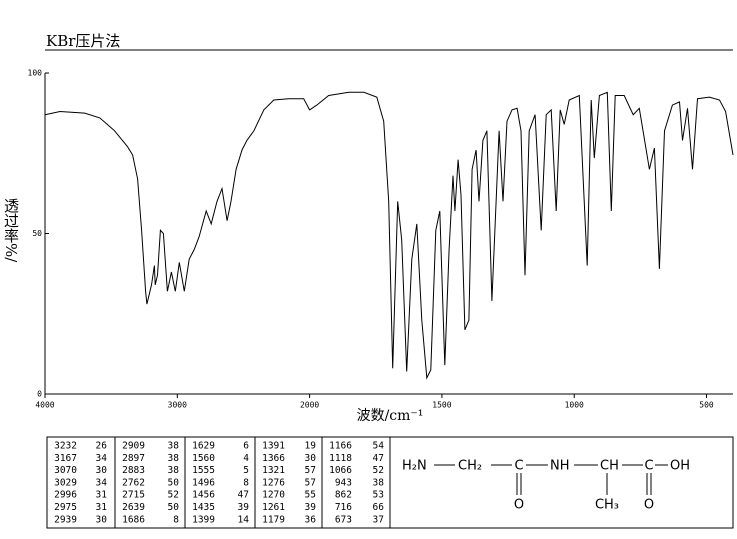 Image resolution: width=737 pixels, height=539 pixels. Describe the element at coordinates (273, 495) in the screenshot. I see `peak-wavenumber: 1270` at that location.